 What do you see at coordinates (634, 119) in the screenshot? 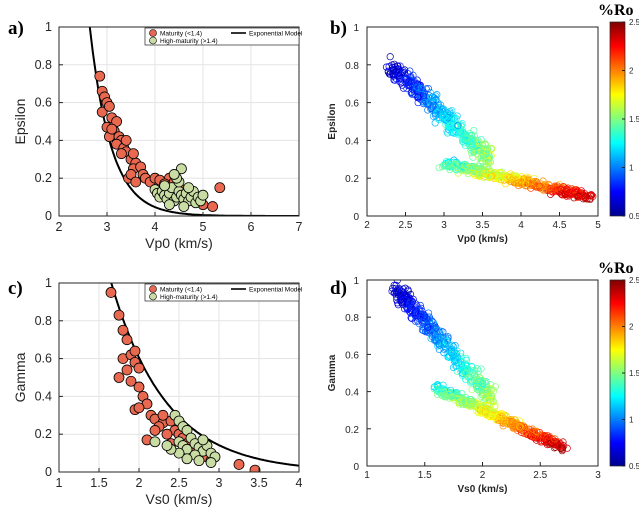
I see `colorbar-tick-label: 1.5` at bounding box center [634, 119].